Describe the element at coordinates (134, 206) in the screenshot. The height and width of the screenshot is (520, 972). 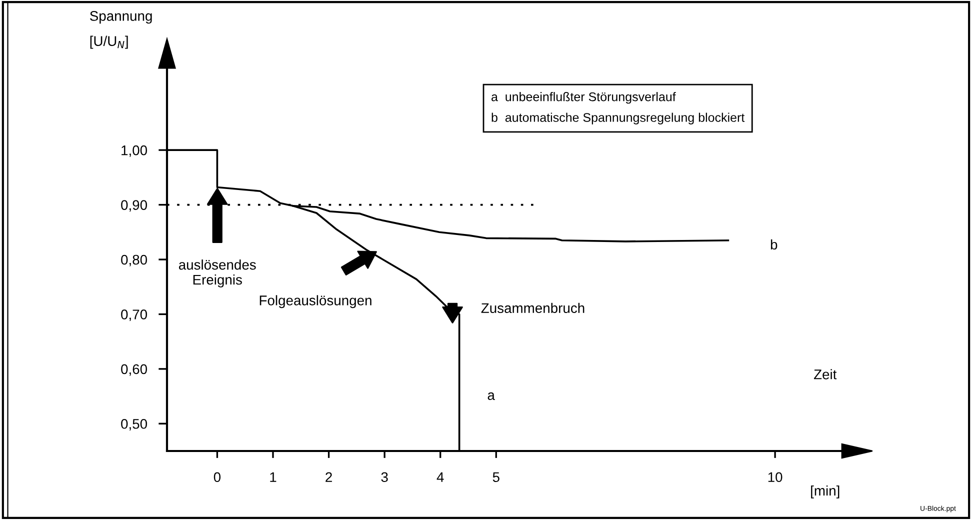
I see `y-tick-label: 0,90` at that location.